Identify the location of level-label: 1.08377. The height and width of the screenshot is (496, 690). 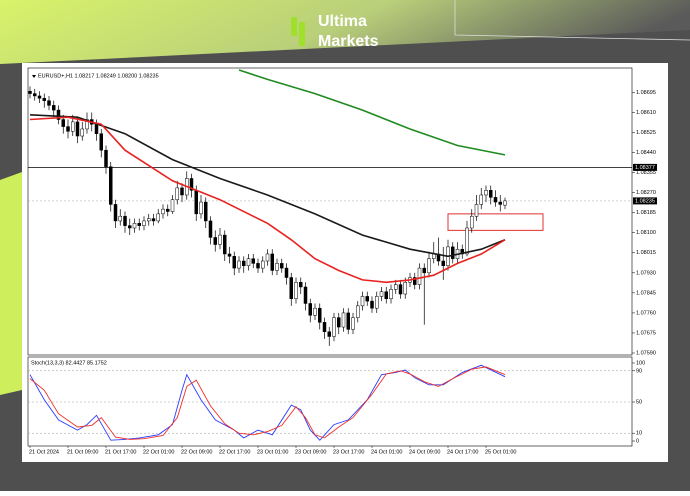
(645, 168).